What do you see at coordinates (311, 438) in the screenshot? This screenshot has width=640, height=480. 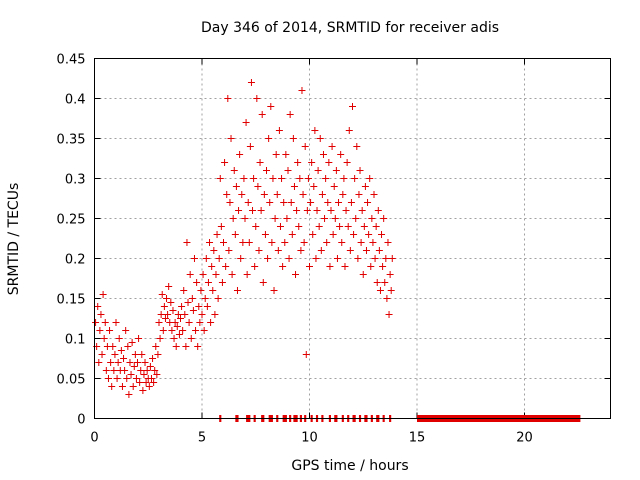 I see `x-tick-labels: 0 5 10 15 20` at bounding box center [311, 438].